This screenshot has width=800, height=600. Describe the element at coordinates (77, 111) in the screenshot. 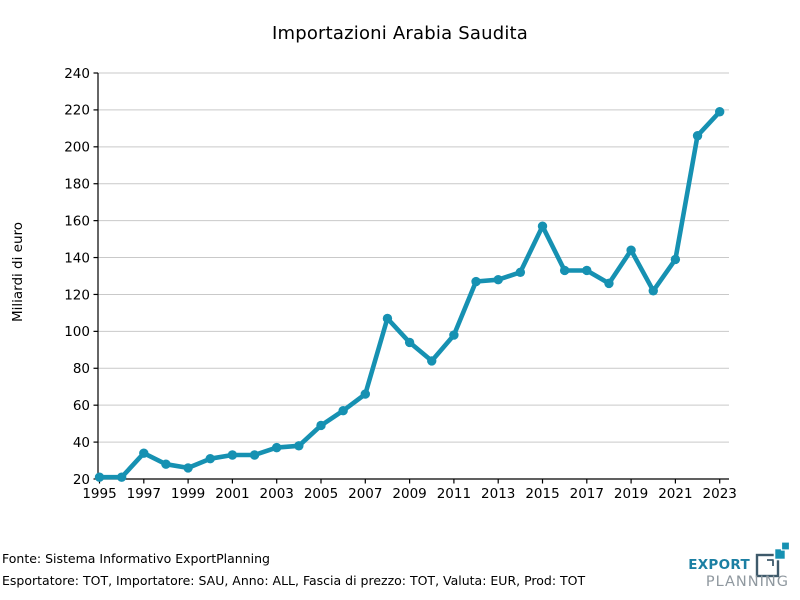

I see `y-tick-label: 220` at that location.